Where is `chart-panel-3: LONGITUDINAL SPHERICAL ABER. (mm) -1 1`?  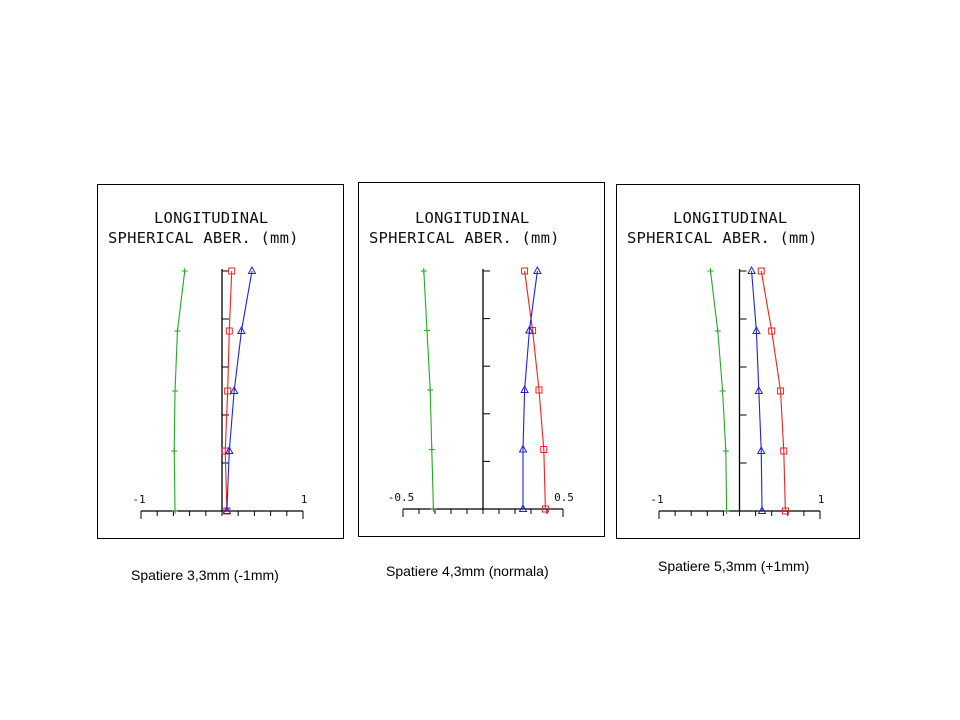 chart-panel-3: LONGITUDINAL SPHERICAL ABER. (mm) -1 1 is located at coordinates (738, 361).